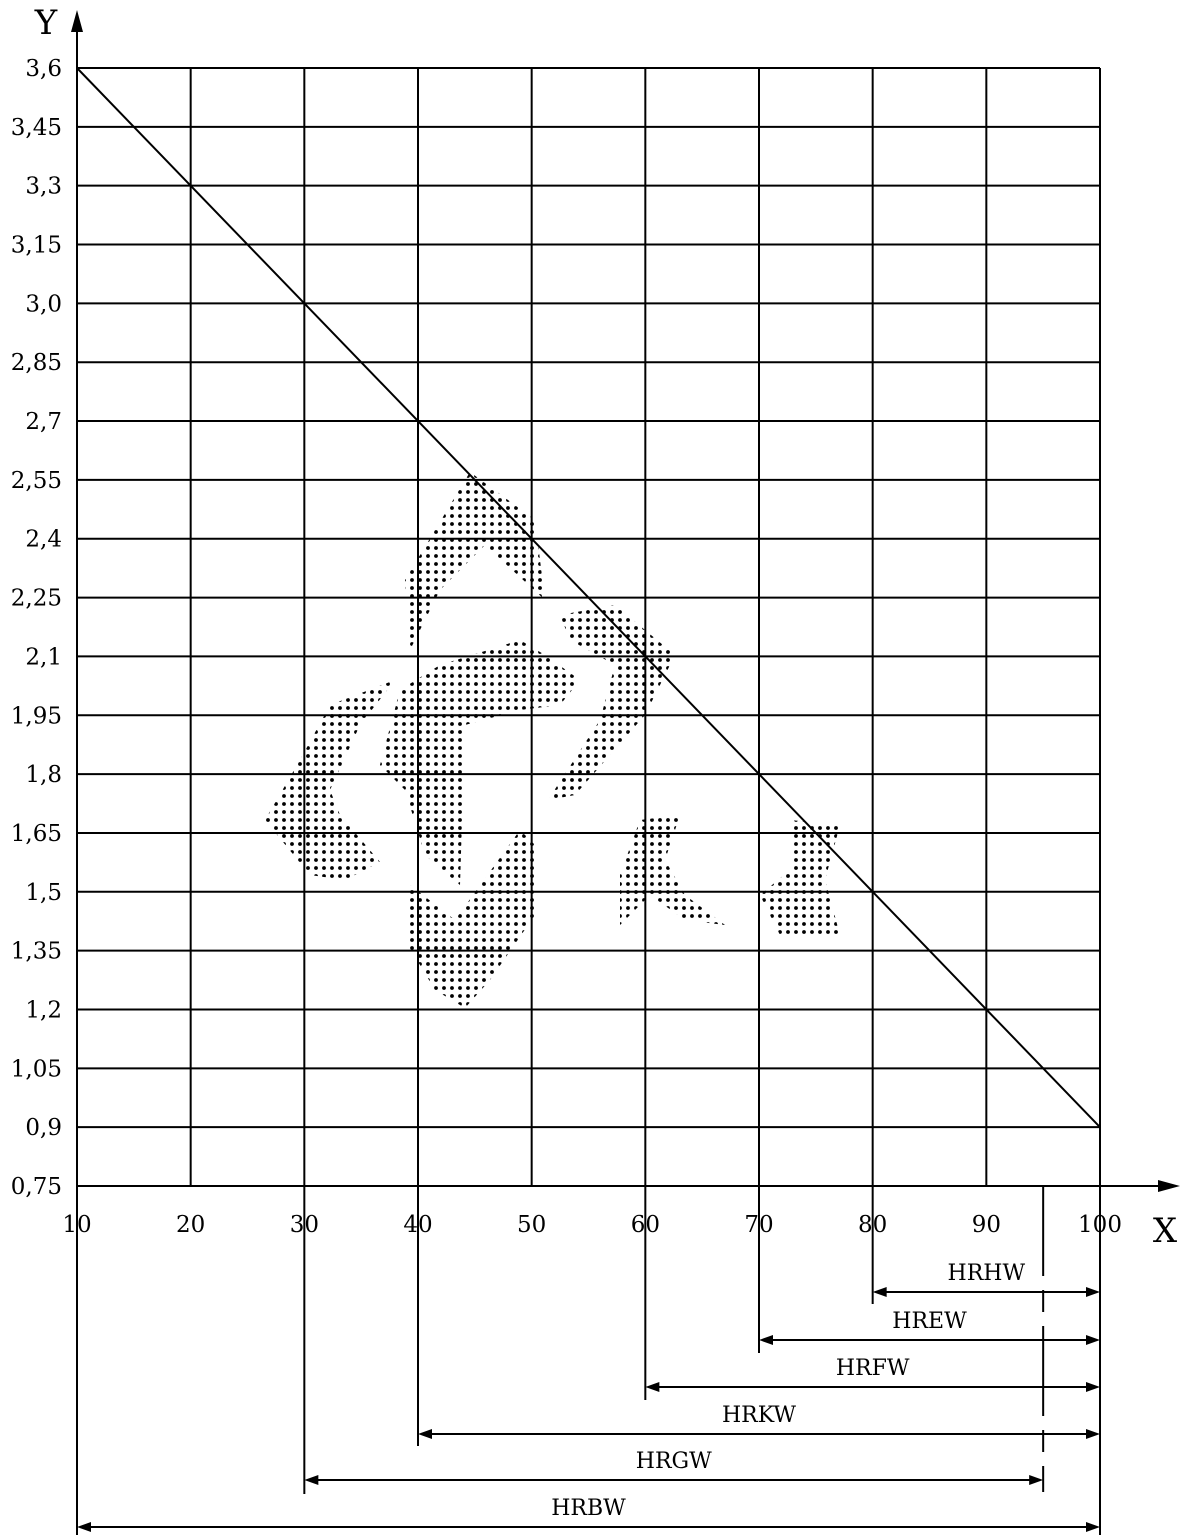 The image size is (1189, 1539). I want to click on range-hrew: HREW, so click(929, 1269).